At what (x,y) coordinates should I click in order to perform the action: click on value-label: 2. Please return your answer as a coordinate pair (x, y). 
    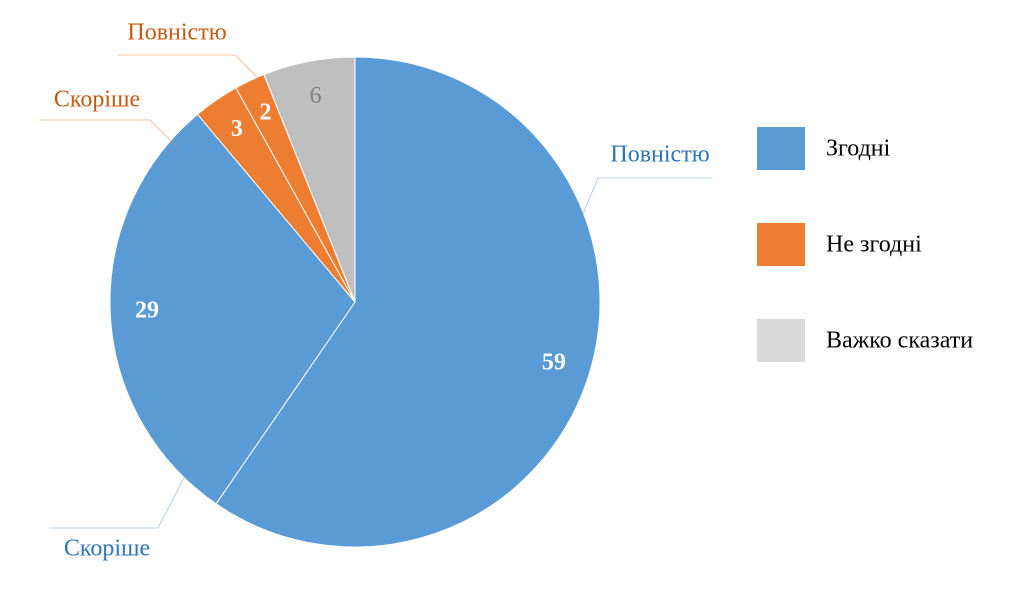
    Looking at the image, I should click on (265, 112).